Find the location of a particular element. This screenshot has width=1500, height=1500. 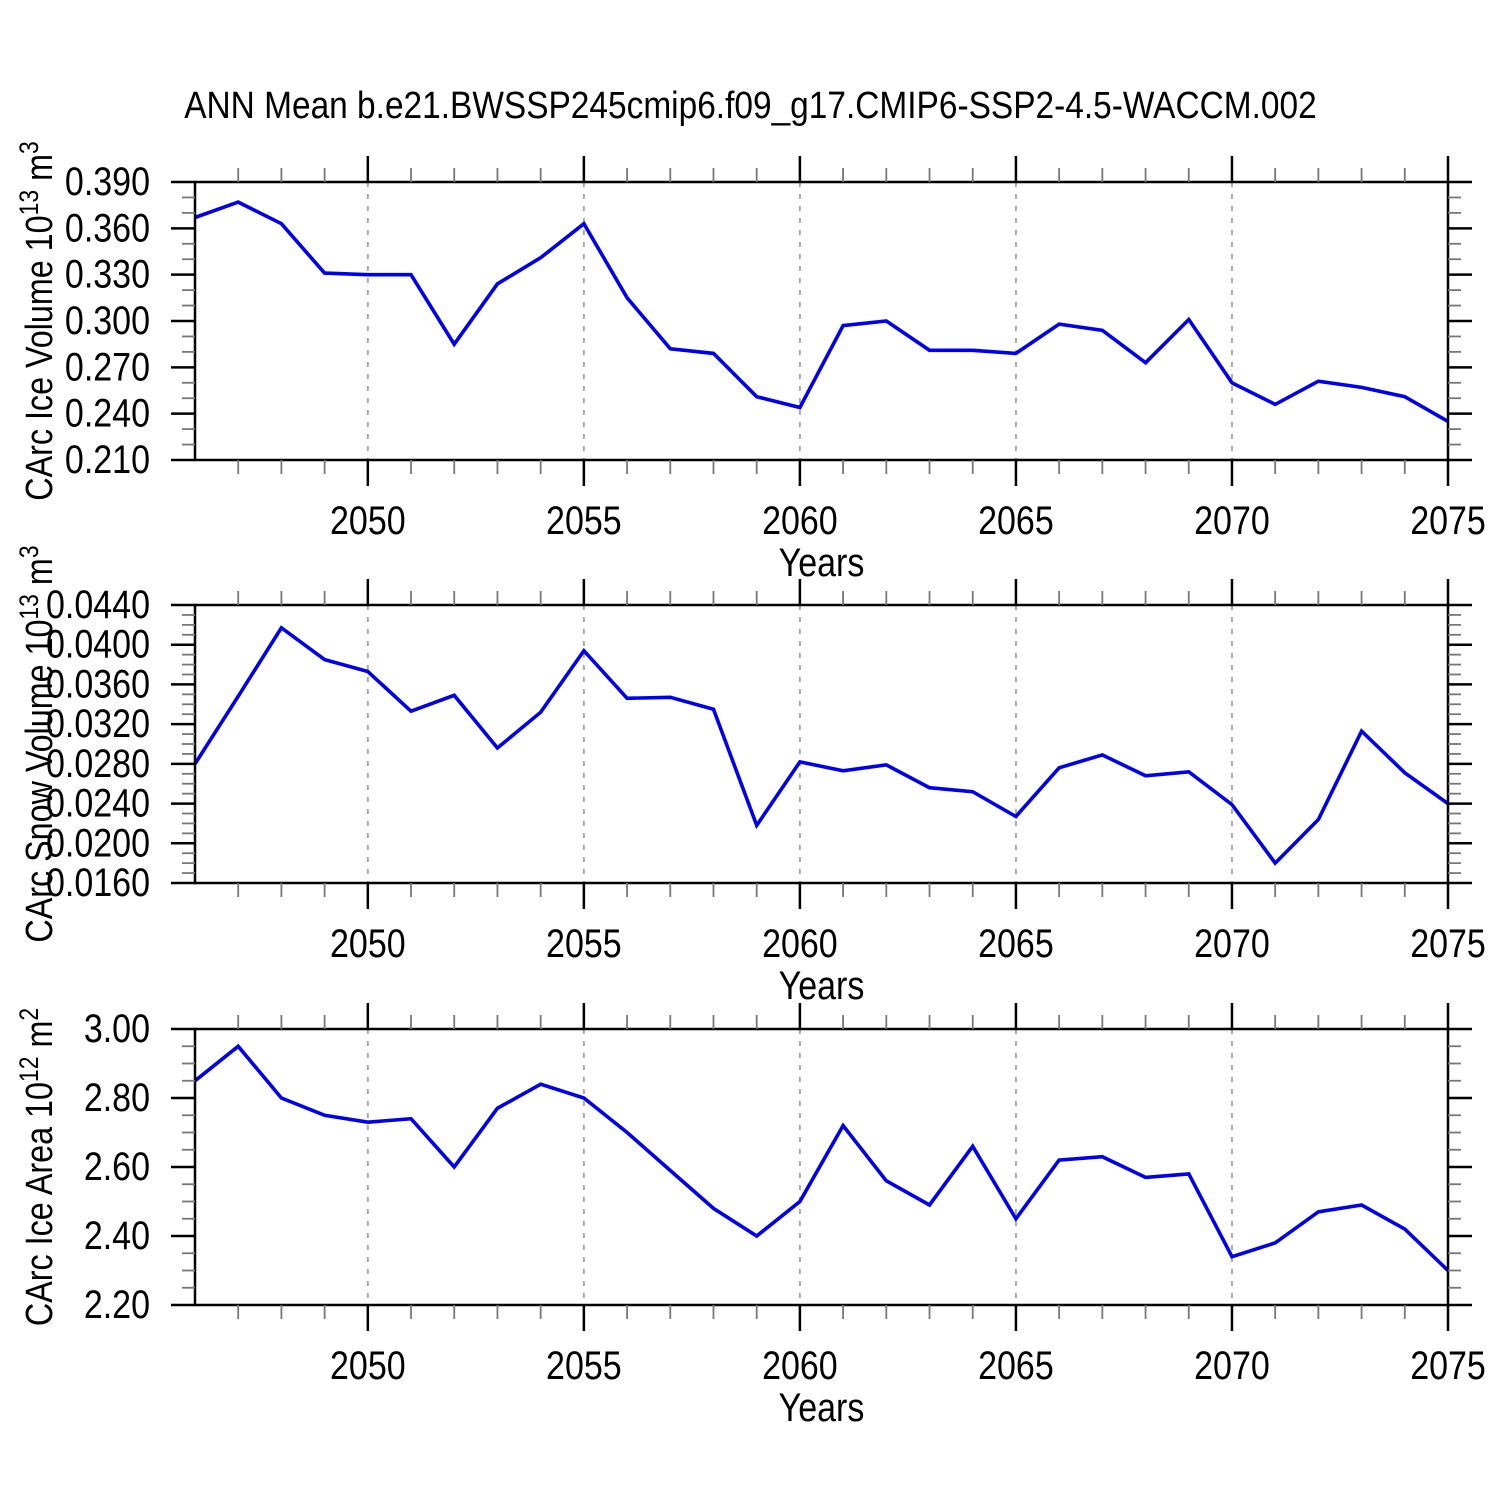

snow-volume-line is located at coordinates (821, 745).